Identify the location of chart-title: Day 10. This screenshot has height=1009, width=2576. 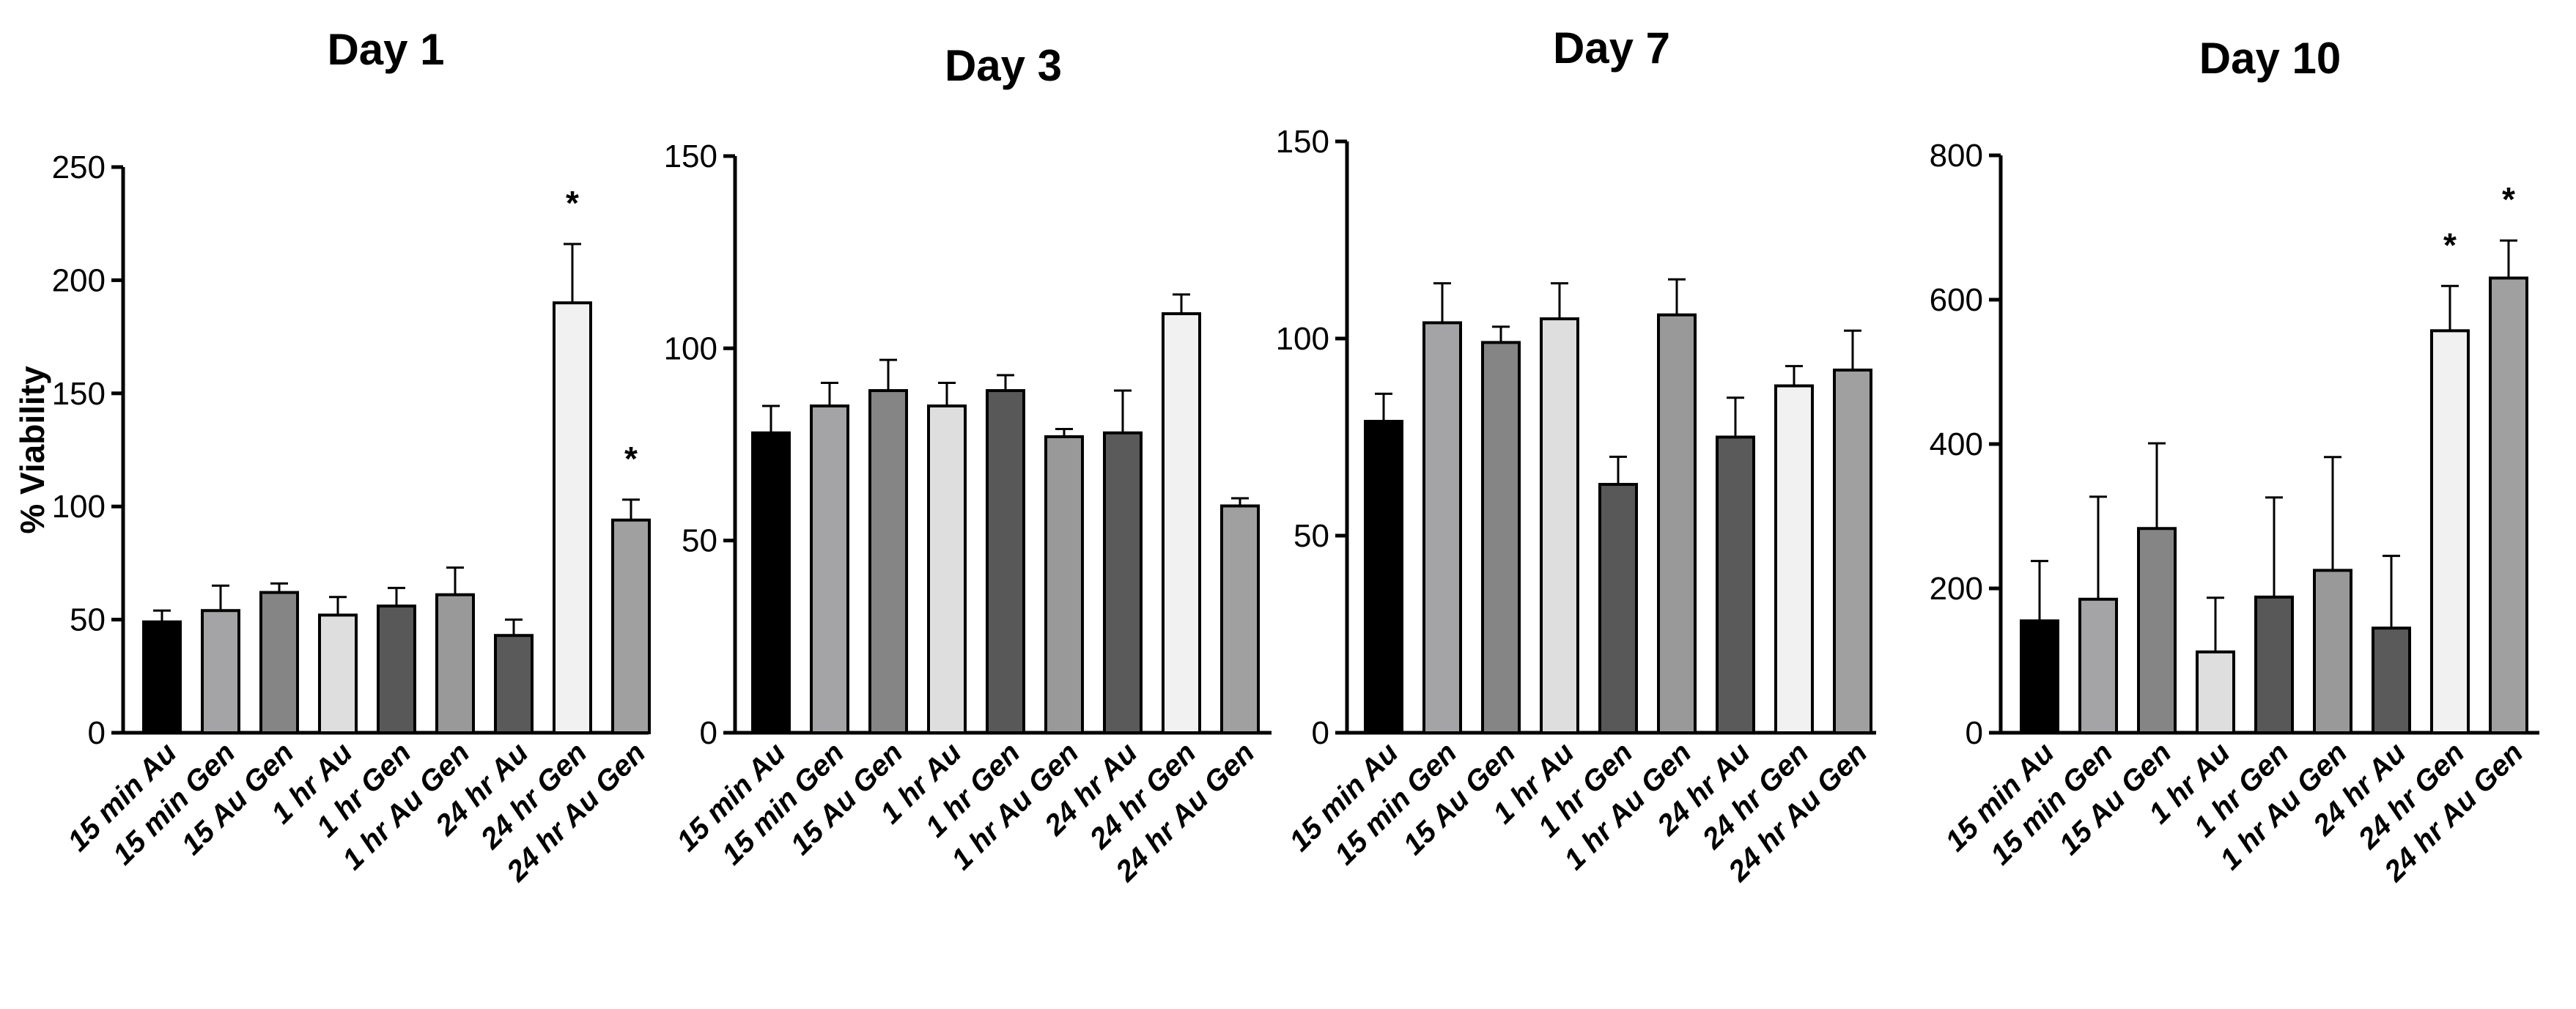
(2270, 58).